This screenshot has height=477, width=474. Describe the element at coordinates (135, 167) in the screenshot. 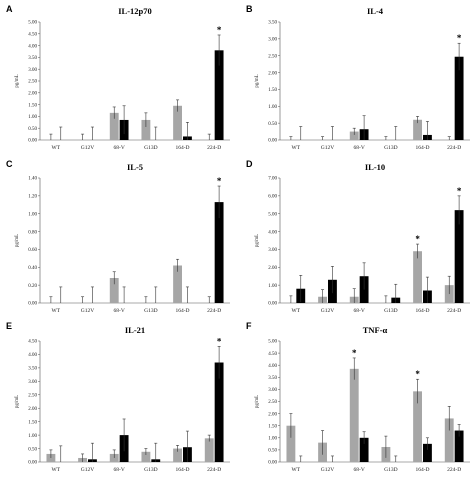

I see `chart-title: IL-5` at that location.